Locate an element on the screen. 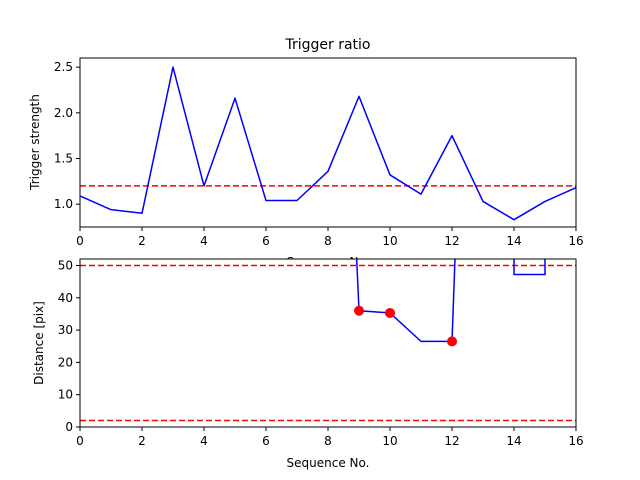 The image size is (640, 480). y-tick-label: 2.5 is located at coordinates (63, 67).